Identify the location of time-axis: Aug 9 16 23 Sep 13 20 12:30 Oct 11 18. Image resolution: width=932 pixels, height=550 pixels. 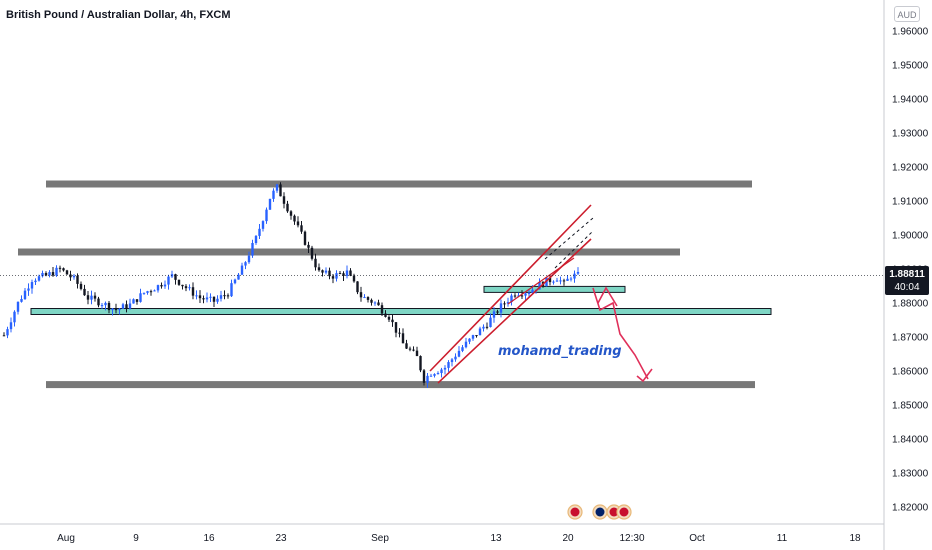
(442, 533).